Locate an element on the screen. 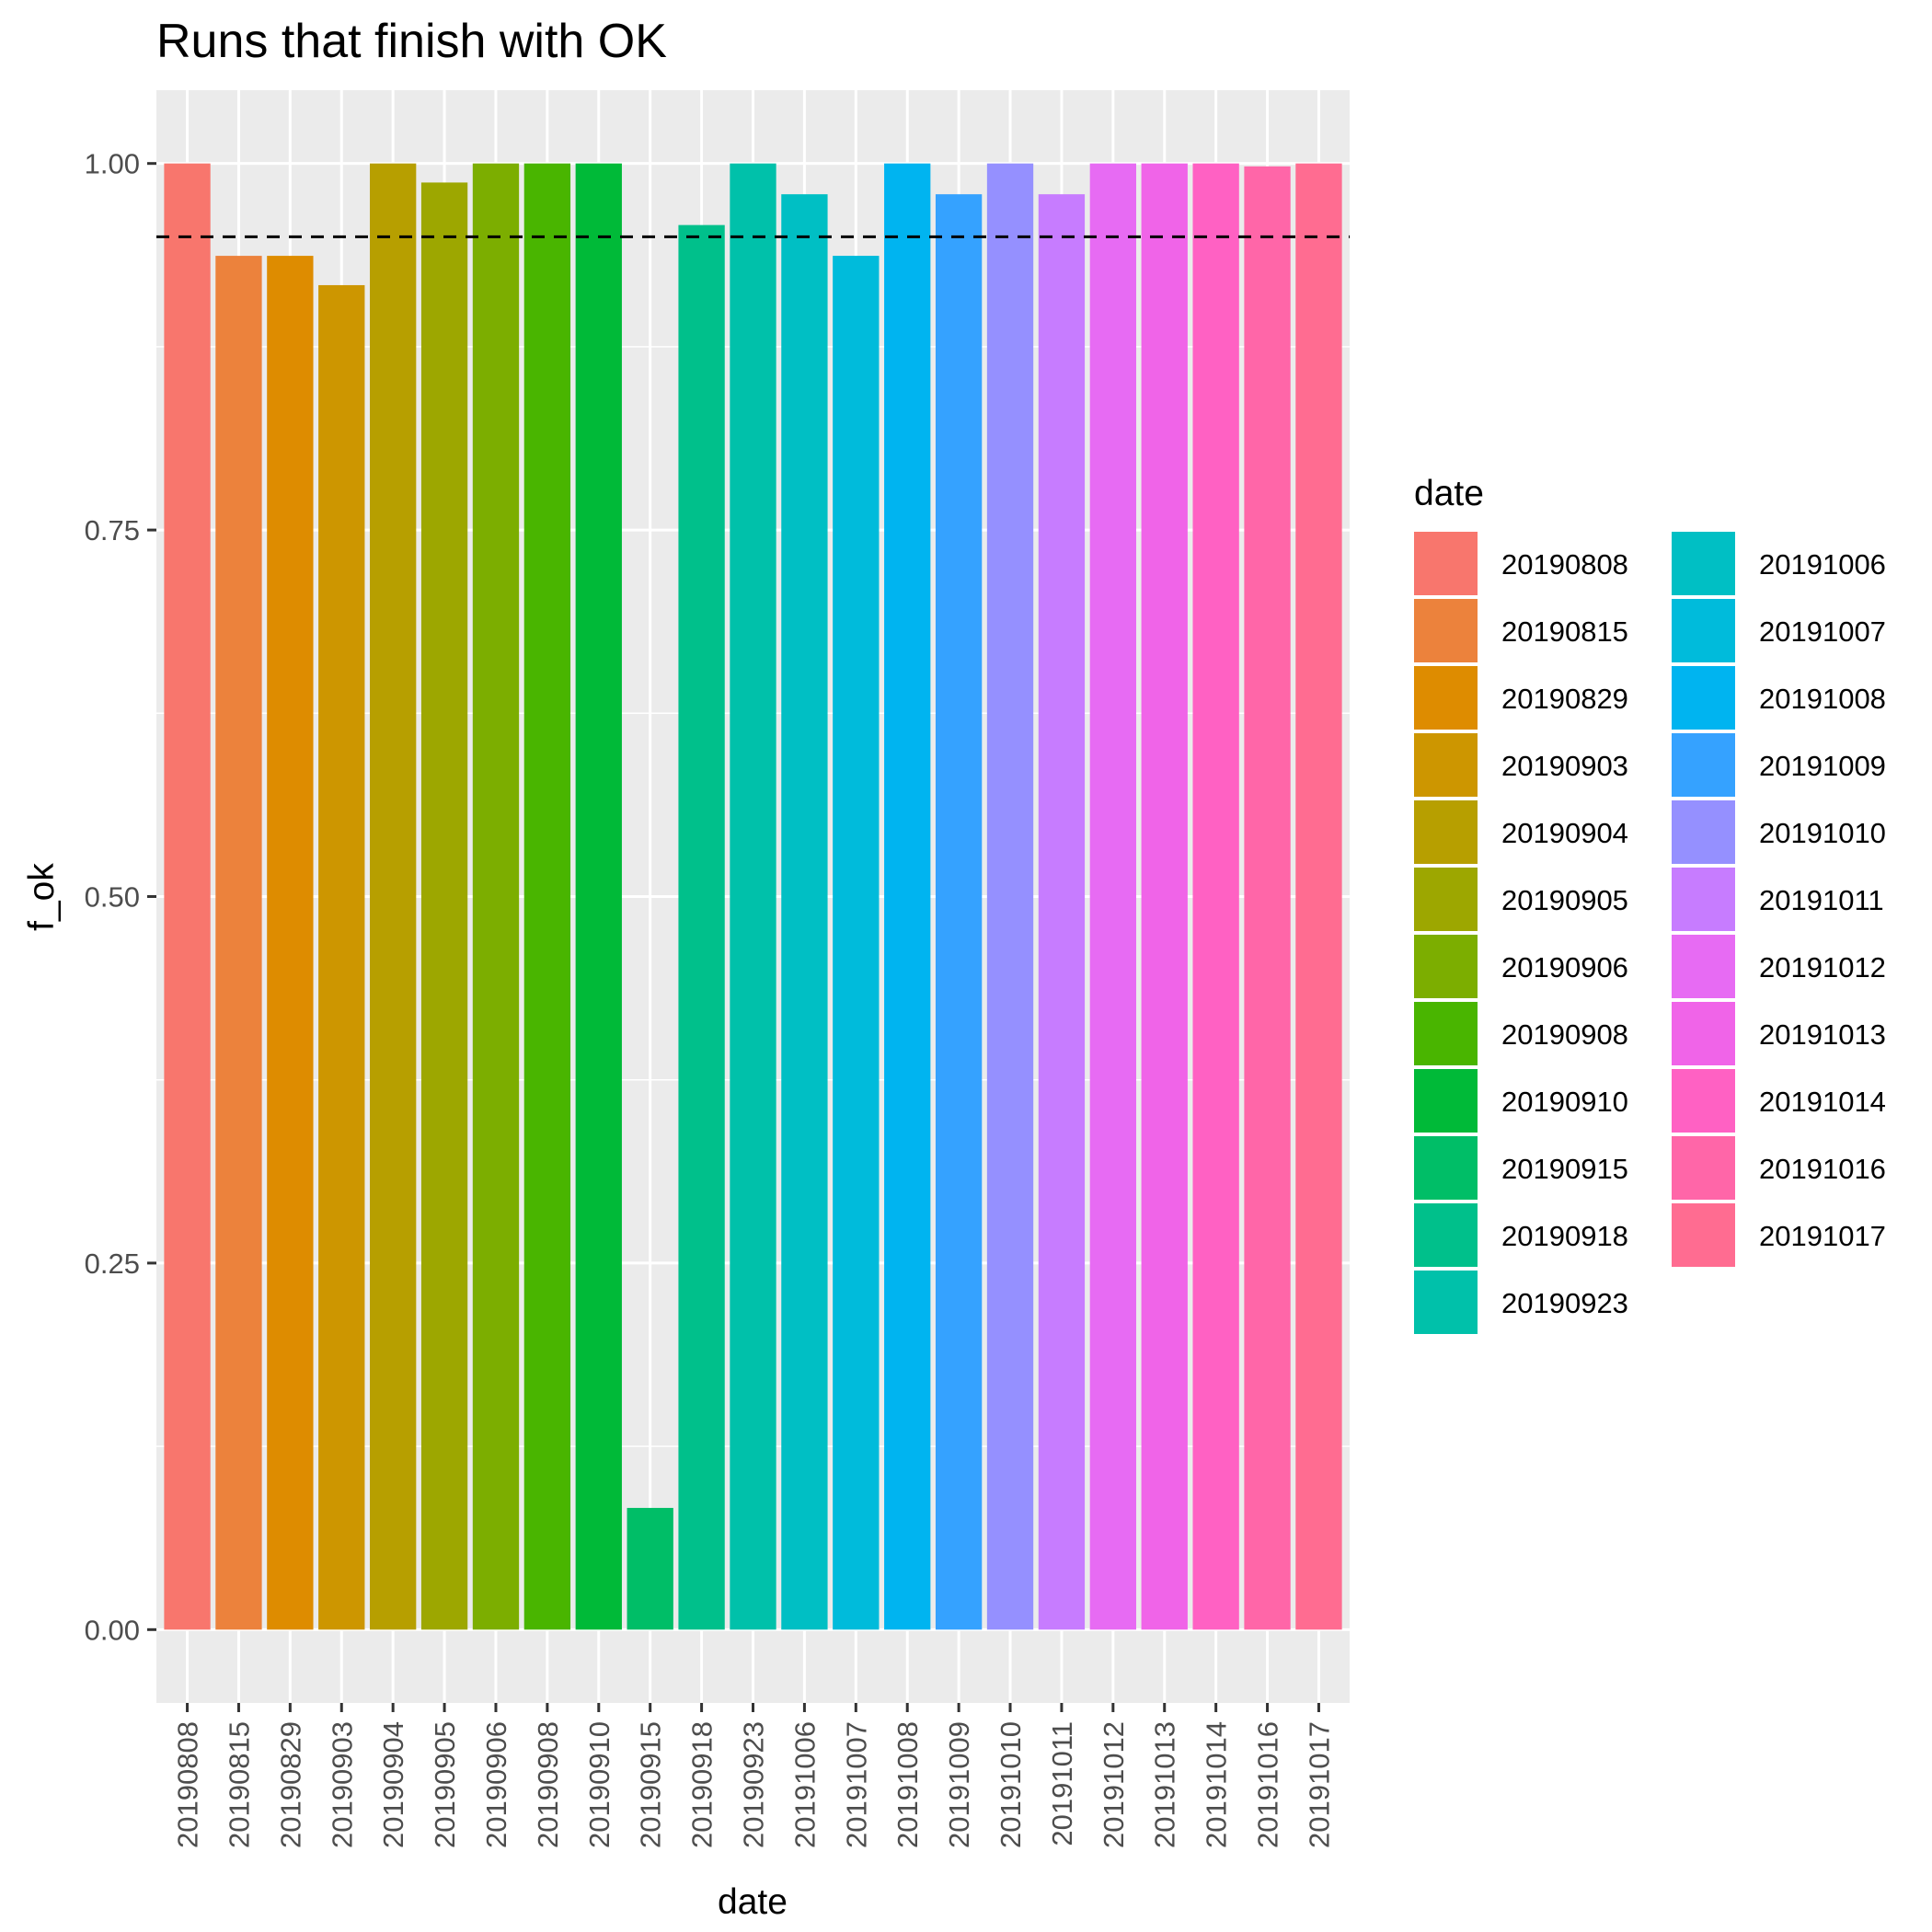 This screenshot has height=1932, width=1932. legend-label: 20190904 is located at coordinates (1564, 833).